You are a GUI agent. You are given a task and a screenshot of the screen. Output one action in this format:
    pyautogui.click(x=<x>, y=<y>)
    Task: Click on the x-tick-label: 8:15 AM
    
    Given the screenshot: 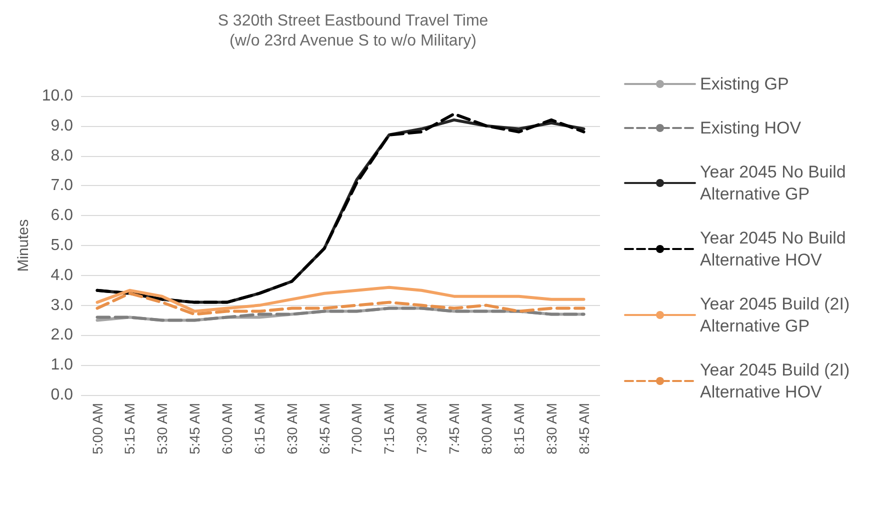 What is the action you would take?
    pyautogui.click(x=518, y=428)
    